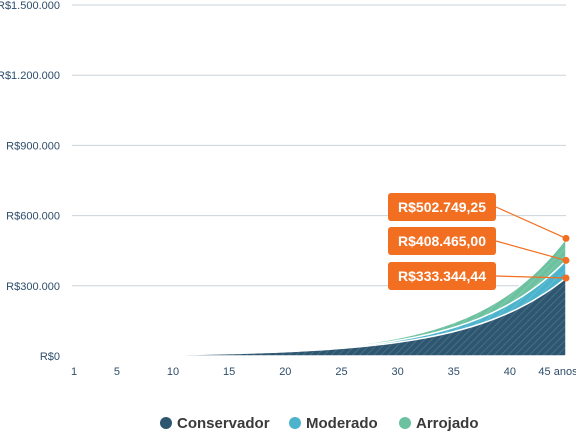 Image resolution: width=576 pixels, height=434 pixels. Describe the element at coordinates (295, 423) in the screenshot. I see `legend-marker-moderado` at that location.